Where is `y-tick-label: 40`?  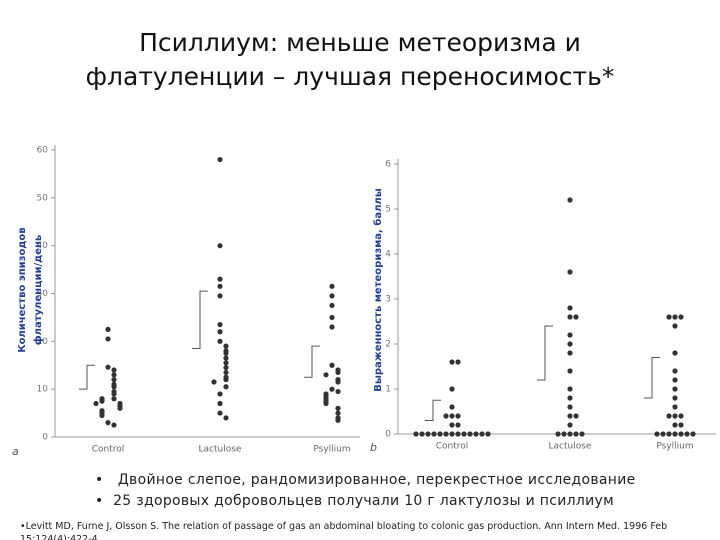 y-tick-label: 40 is located at coordinates (43, 246).